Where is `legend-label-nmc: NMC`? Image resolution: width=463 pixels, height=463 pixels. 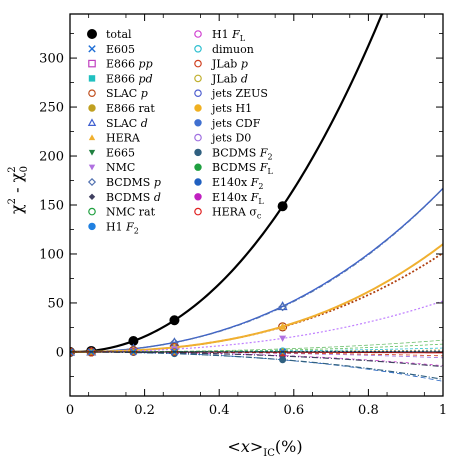 legend-label-nmc: NMC is located at coordinates (120, 167).